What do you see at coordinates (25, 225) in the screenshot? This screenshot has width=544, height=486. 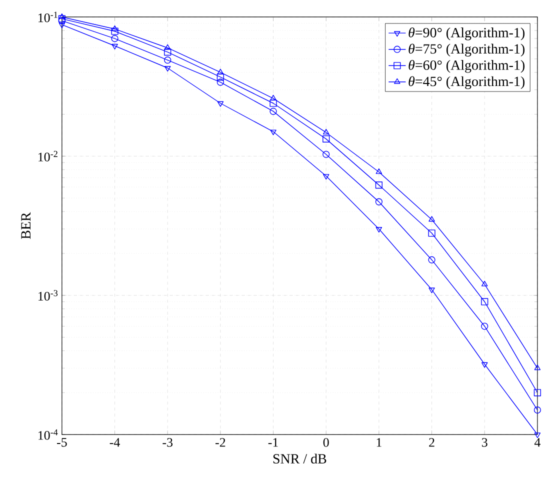 I see `y-axis-title: BER` at bounding box center [25, 225].